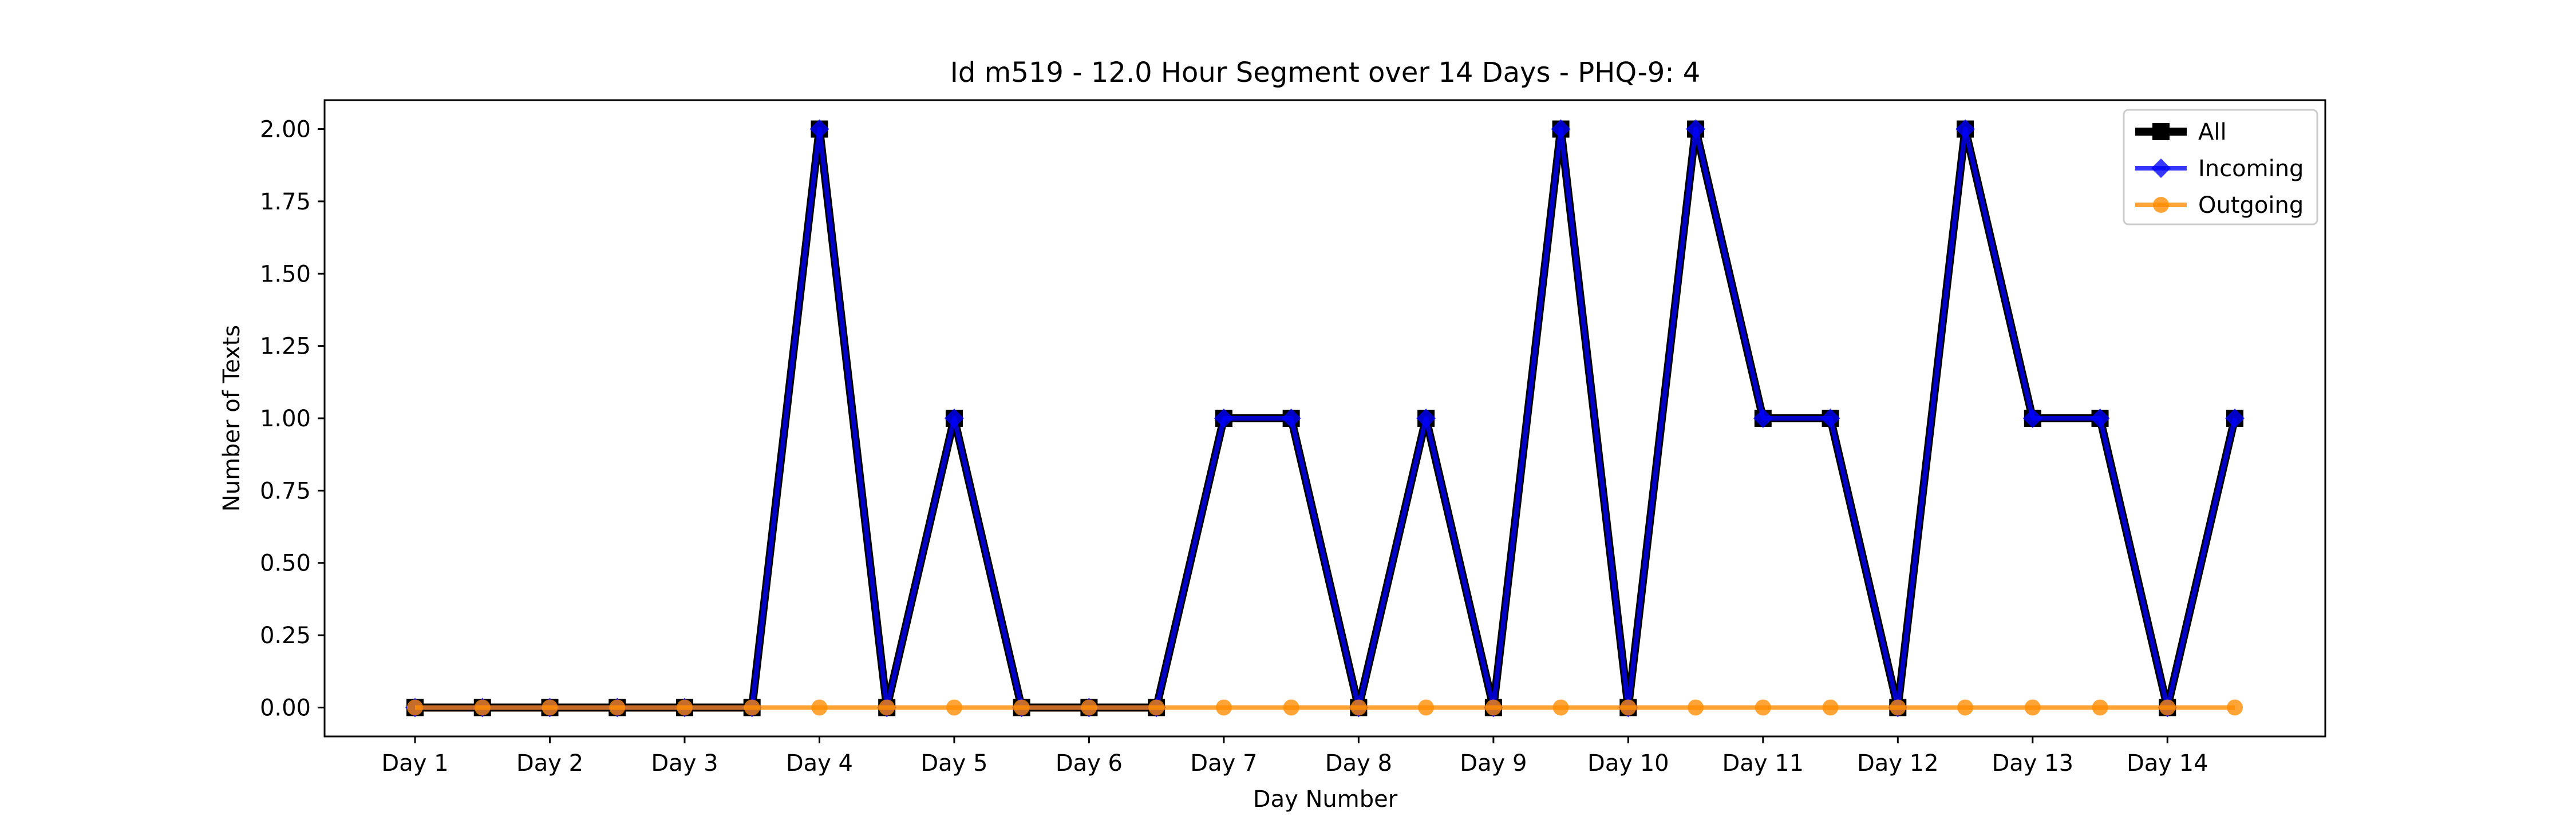  Describe the element at coordinates (953, 763) in the screenshot. I see `x-tick-label: Day 5` at that location.